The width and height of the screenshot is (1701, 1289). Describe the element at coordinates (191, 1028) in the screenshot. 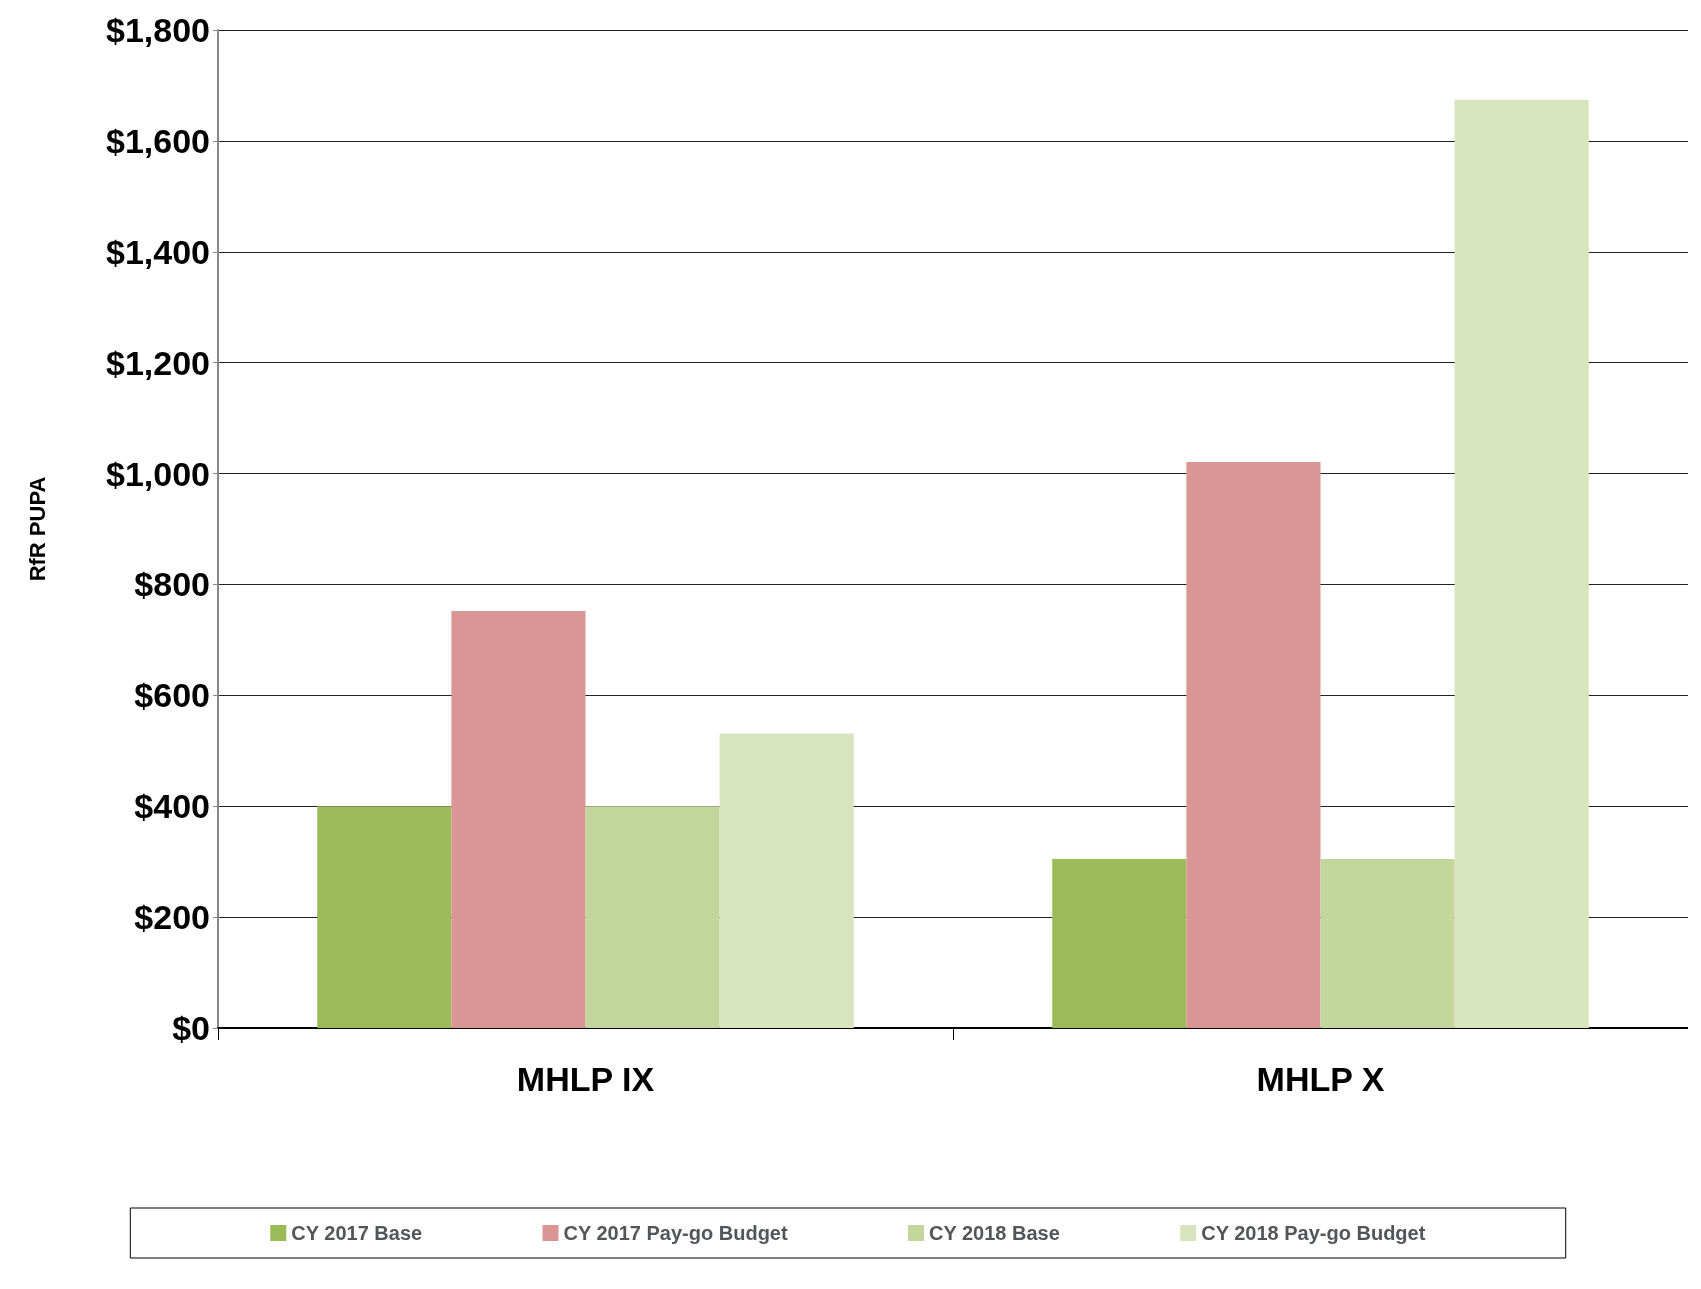

I see `y-tick-label: $0` at that location.